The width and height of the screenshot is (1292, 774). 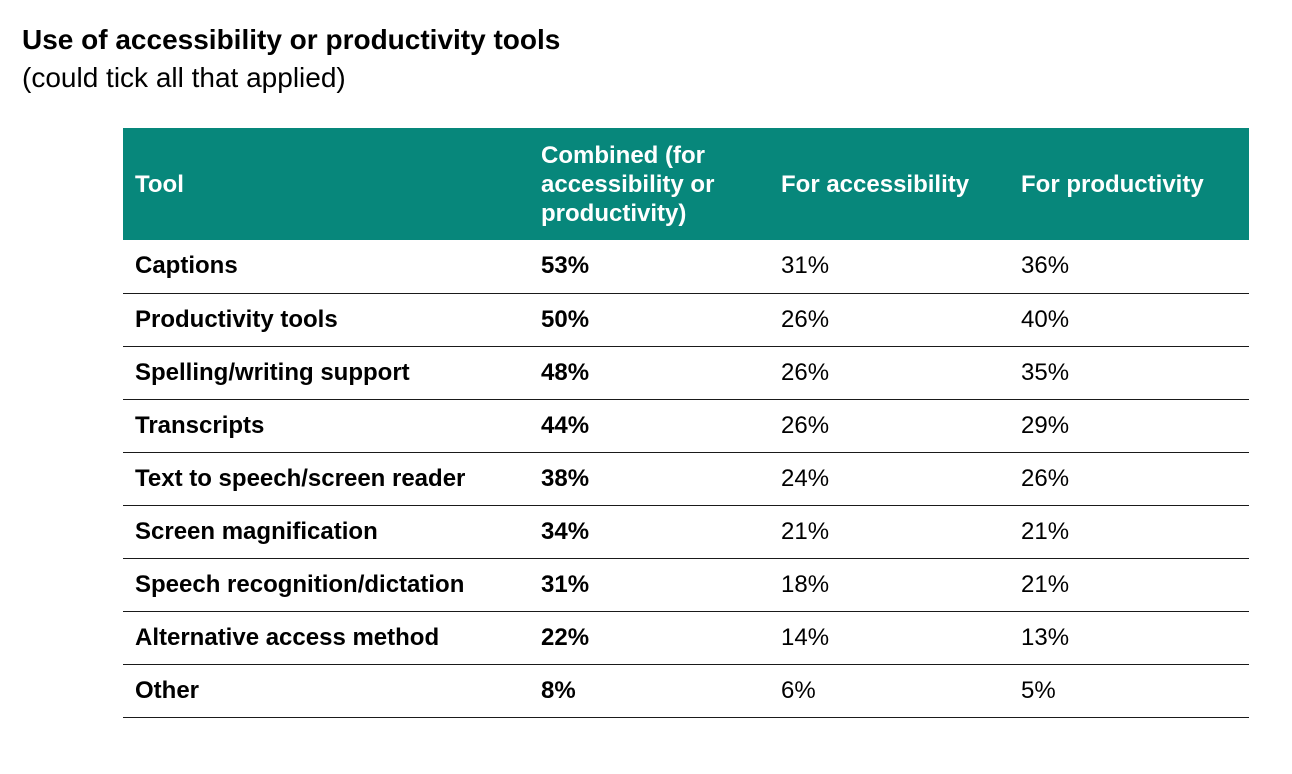 I want to click on table-row: Alternative access method 22% 14% 13%, so click(x=686, y=637).